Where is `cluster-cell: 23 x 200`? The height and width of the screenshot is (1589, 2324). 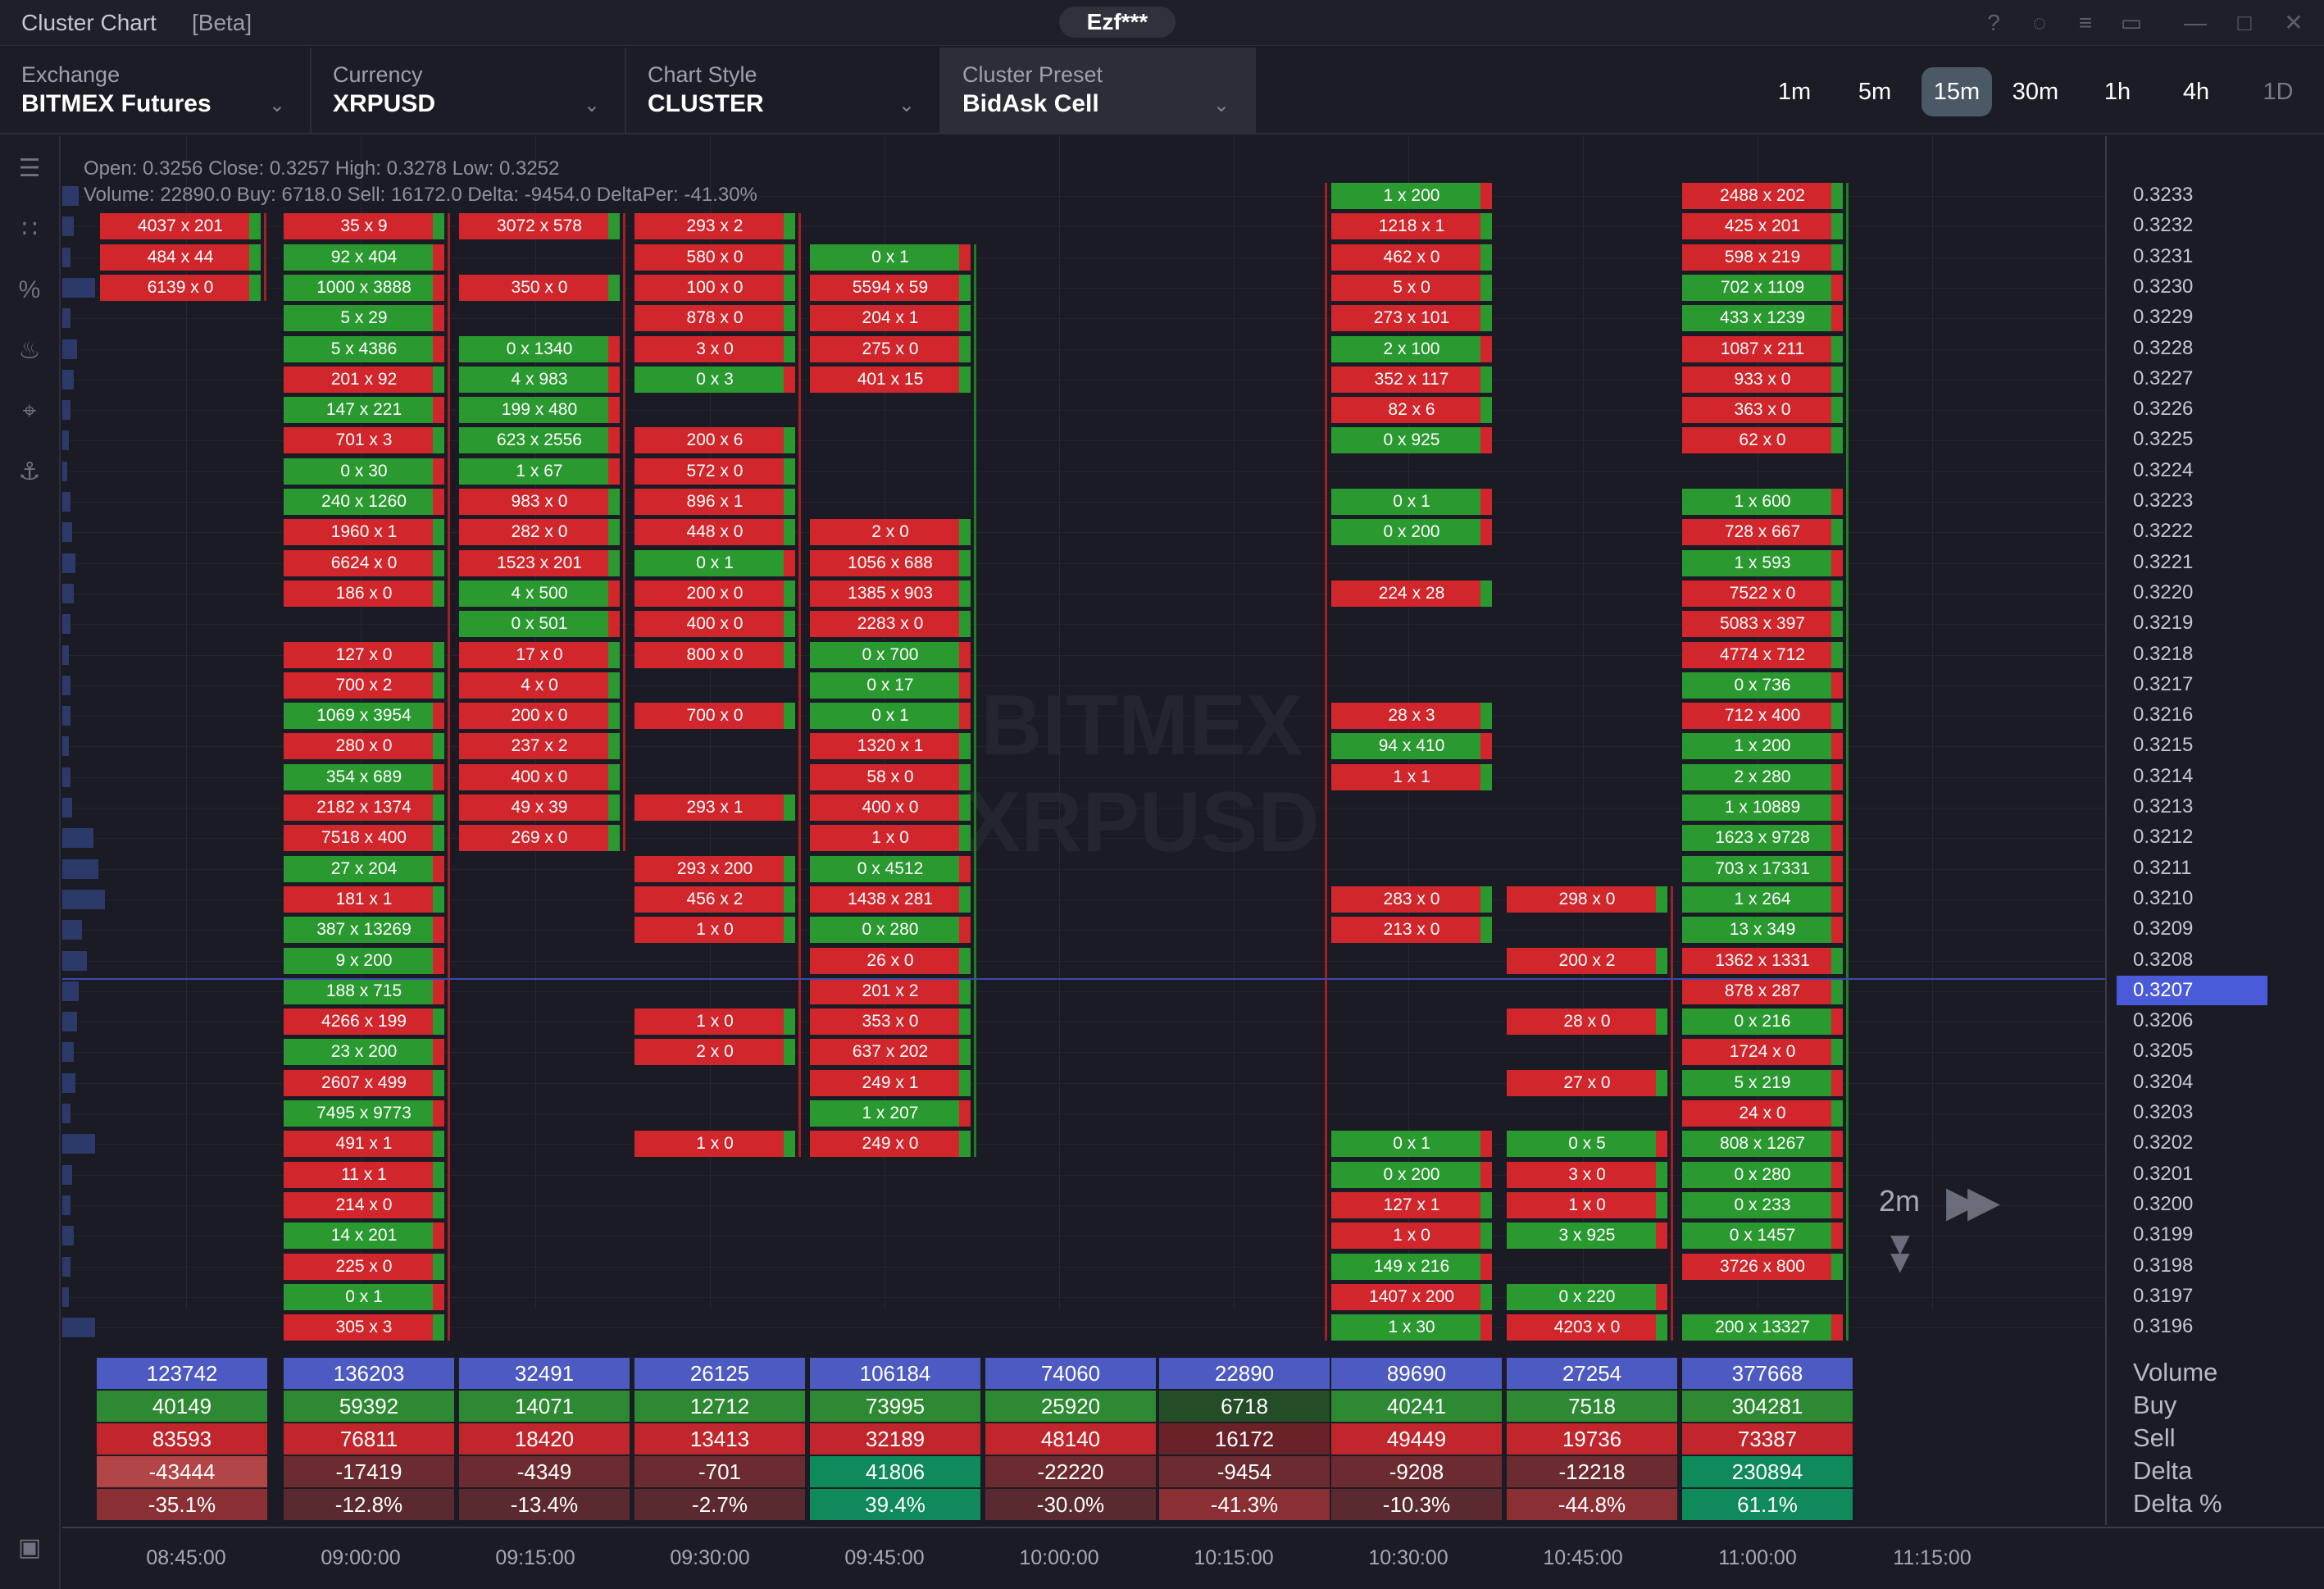 cluster-cell: 23 x 200 is located at coordinates (364, 1052).